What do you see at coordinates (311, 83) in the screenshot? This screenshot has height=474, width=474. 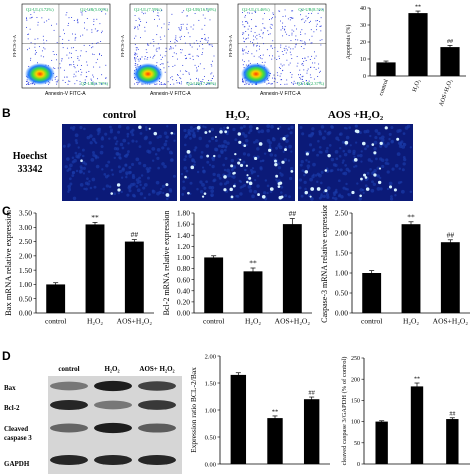 I see `quadrant-lr-label: Q2-LR(2.37%)` at bounding box center [311, 83].